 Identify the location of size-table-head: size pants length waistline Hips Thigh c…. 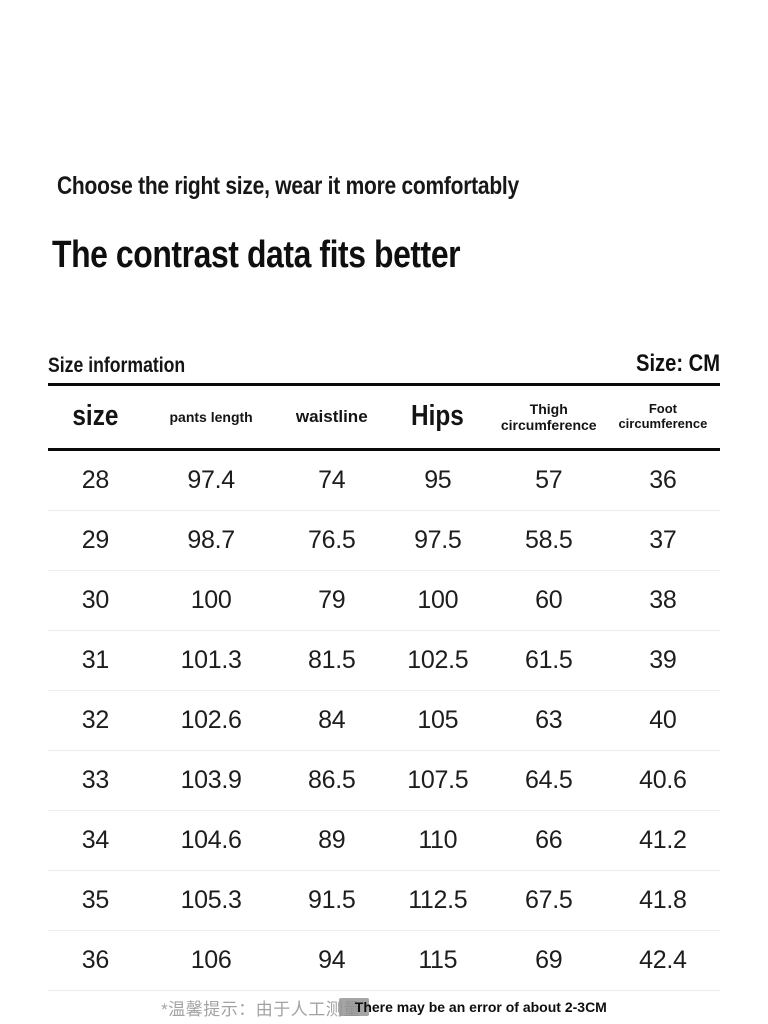
(384, 417).